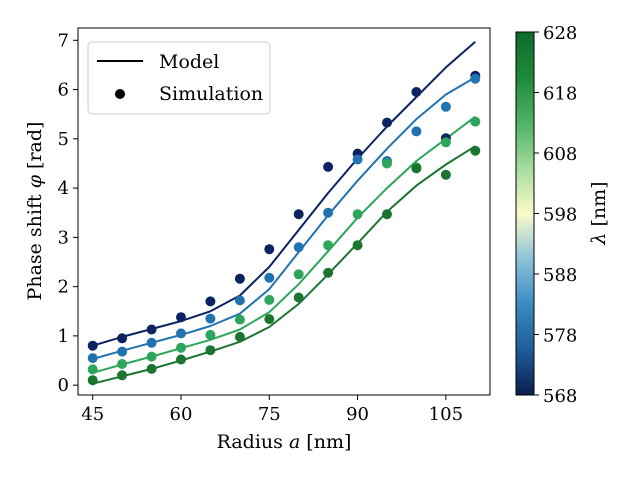  Describe the element at coordinates (120, 94) in the screenshot. I see `legend-sim-dot` at that location.